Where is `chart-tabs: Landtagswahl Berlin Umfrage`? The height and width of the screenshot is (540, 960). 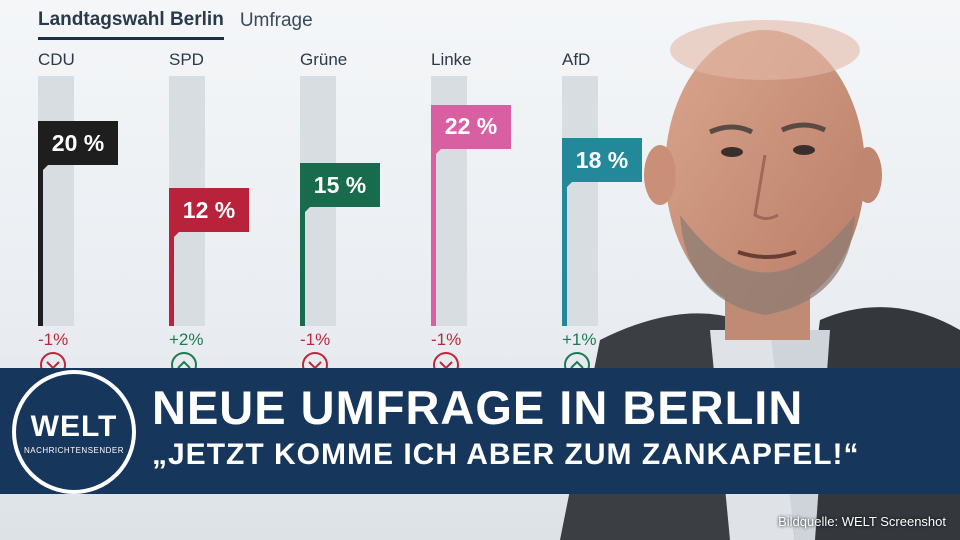
chart-tabs: Landtagswahl Berlin Umfrage is located at coordinates (175, 24).